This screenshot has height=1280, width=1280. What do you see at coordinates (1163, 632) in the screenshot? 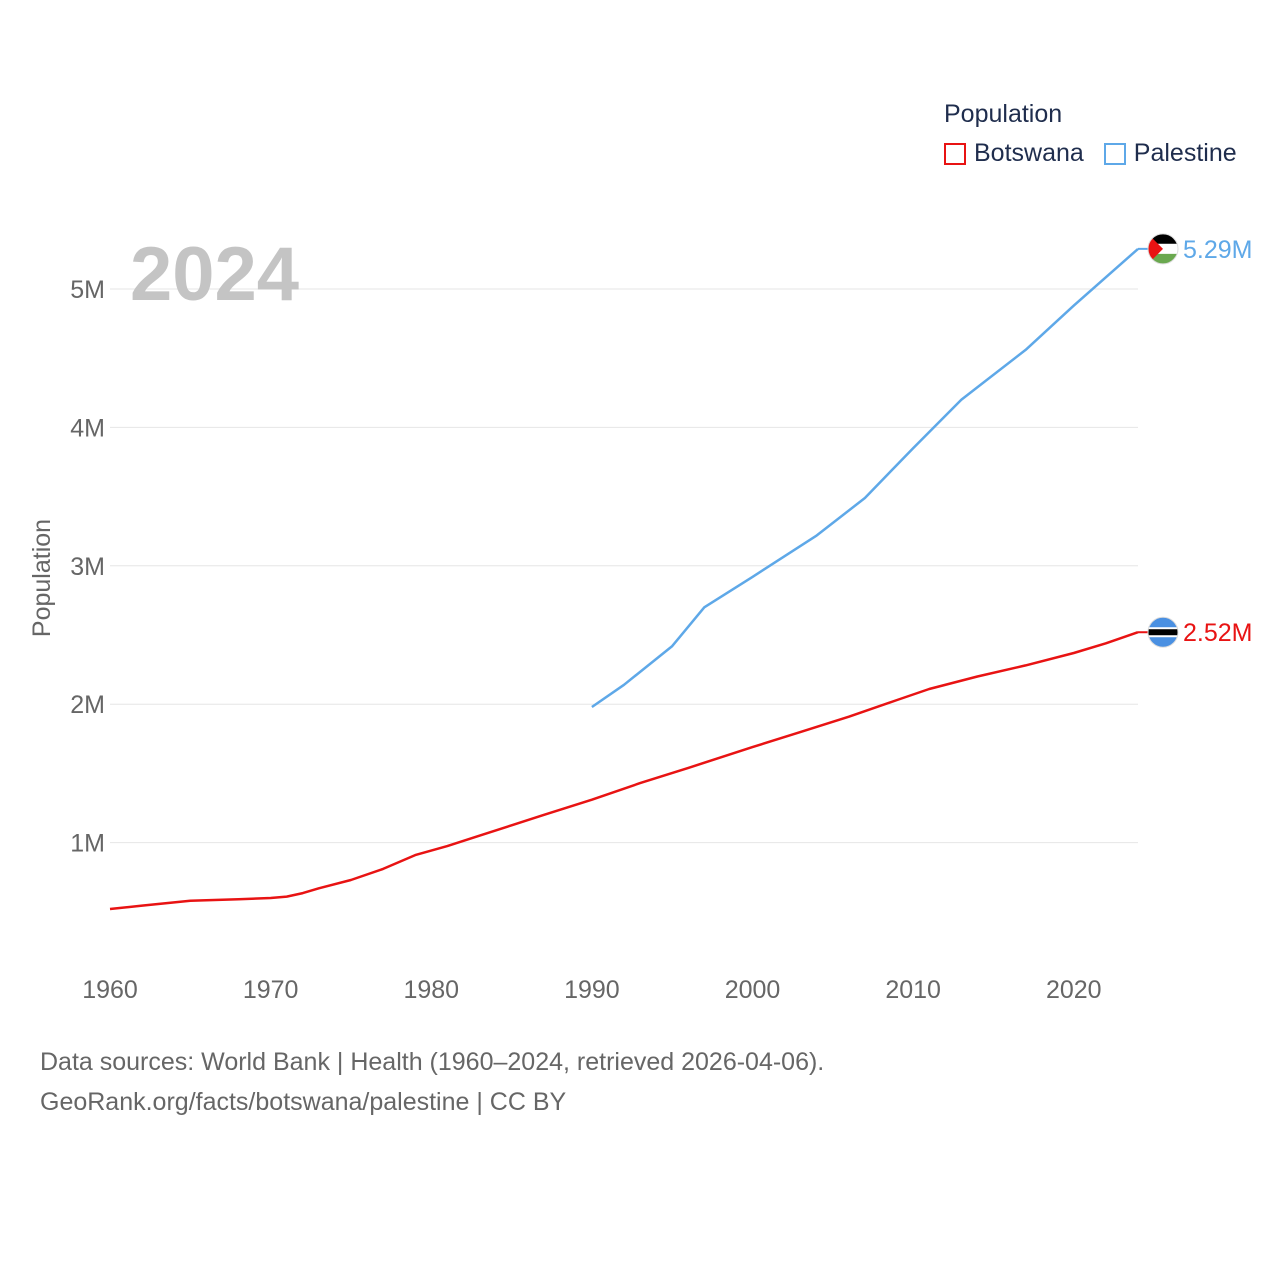
I see `botswana-flag-icon` at bounding box center [1163, 632].